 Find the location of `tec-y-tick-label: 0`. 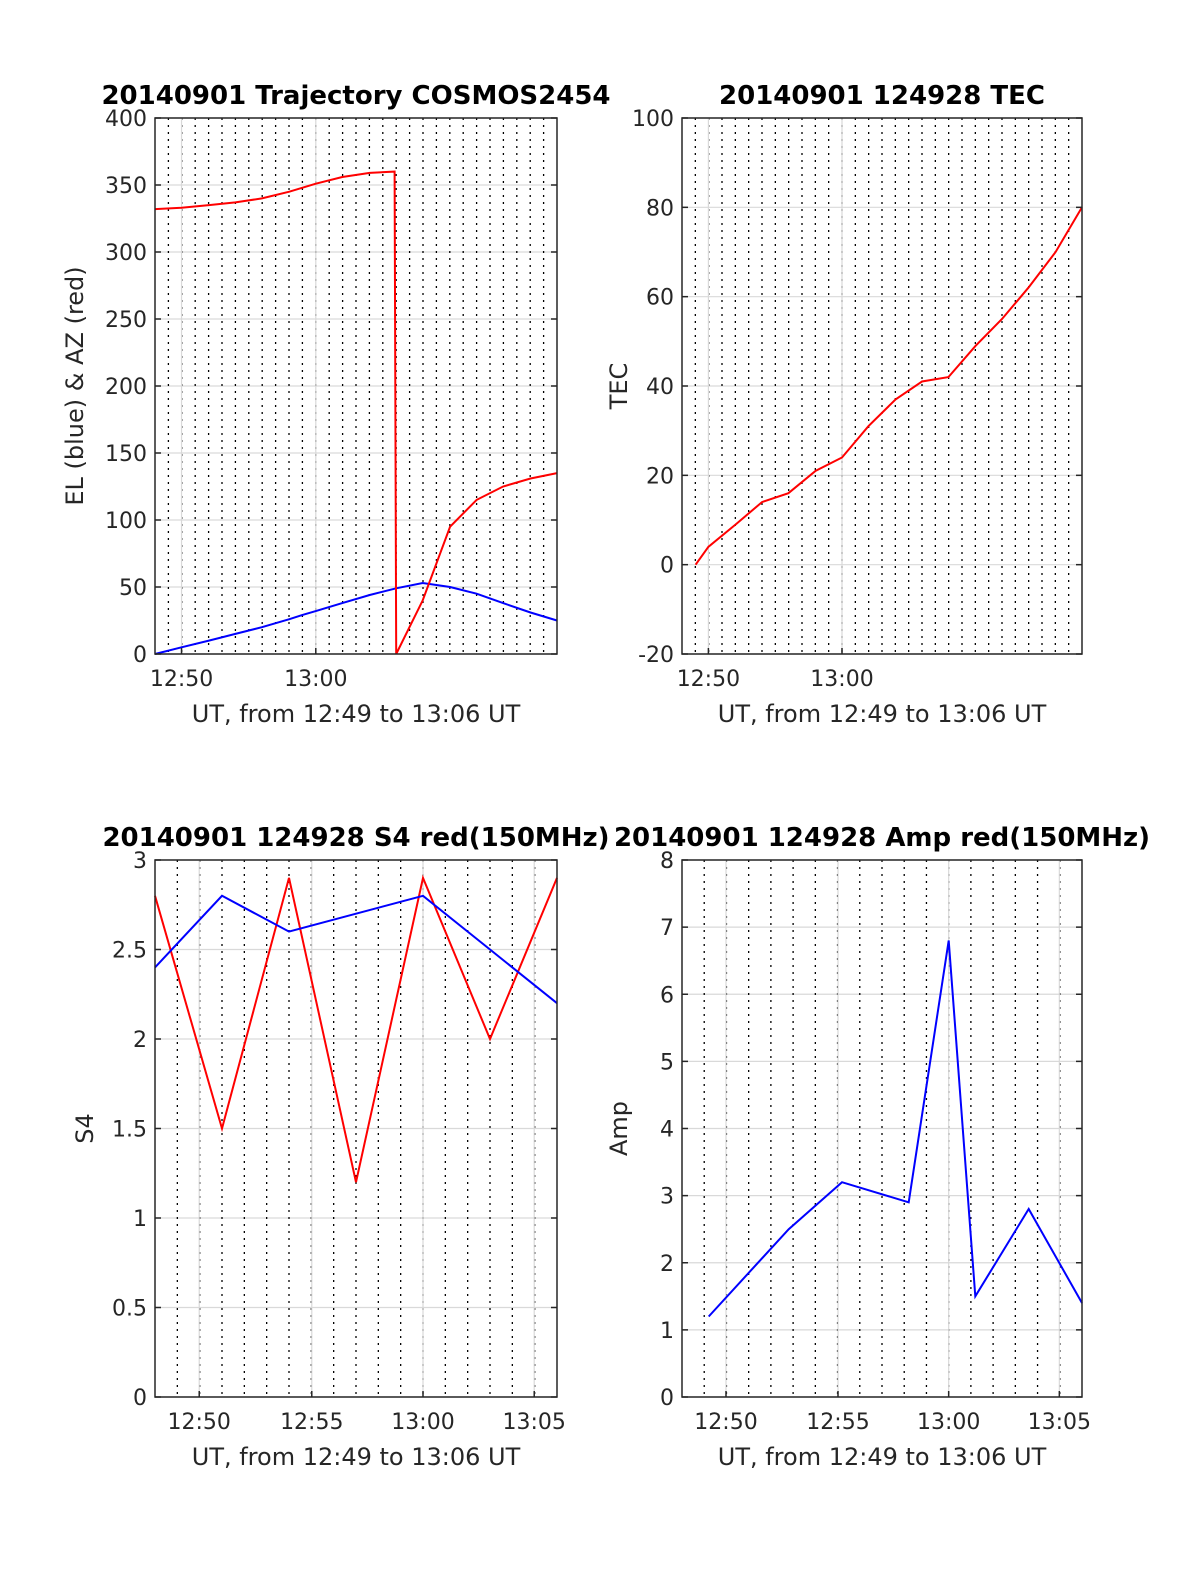

tec-y-tick-label: 0 is located at coordinates (667, 566).